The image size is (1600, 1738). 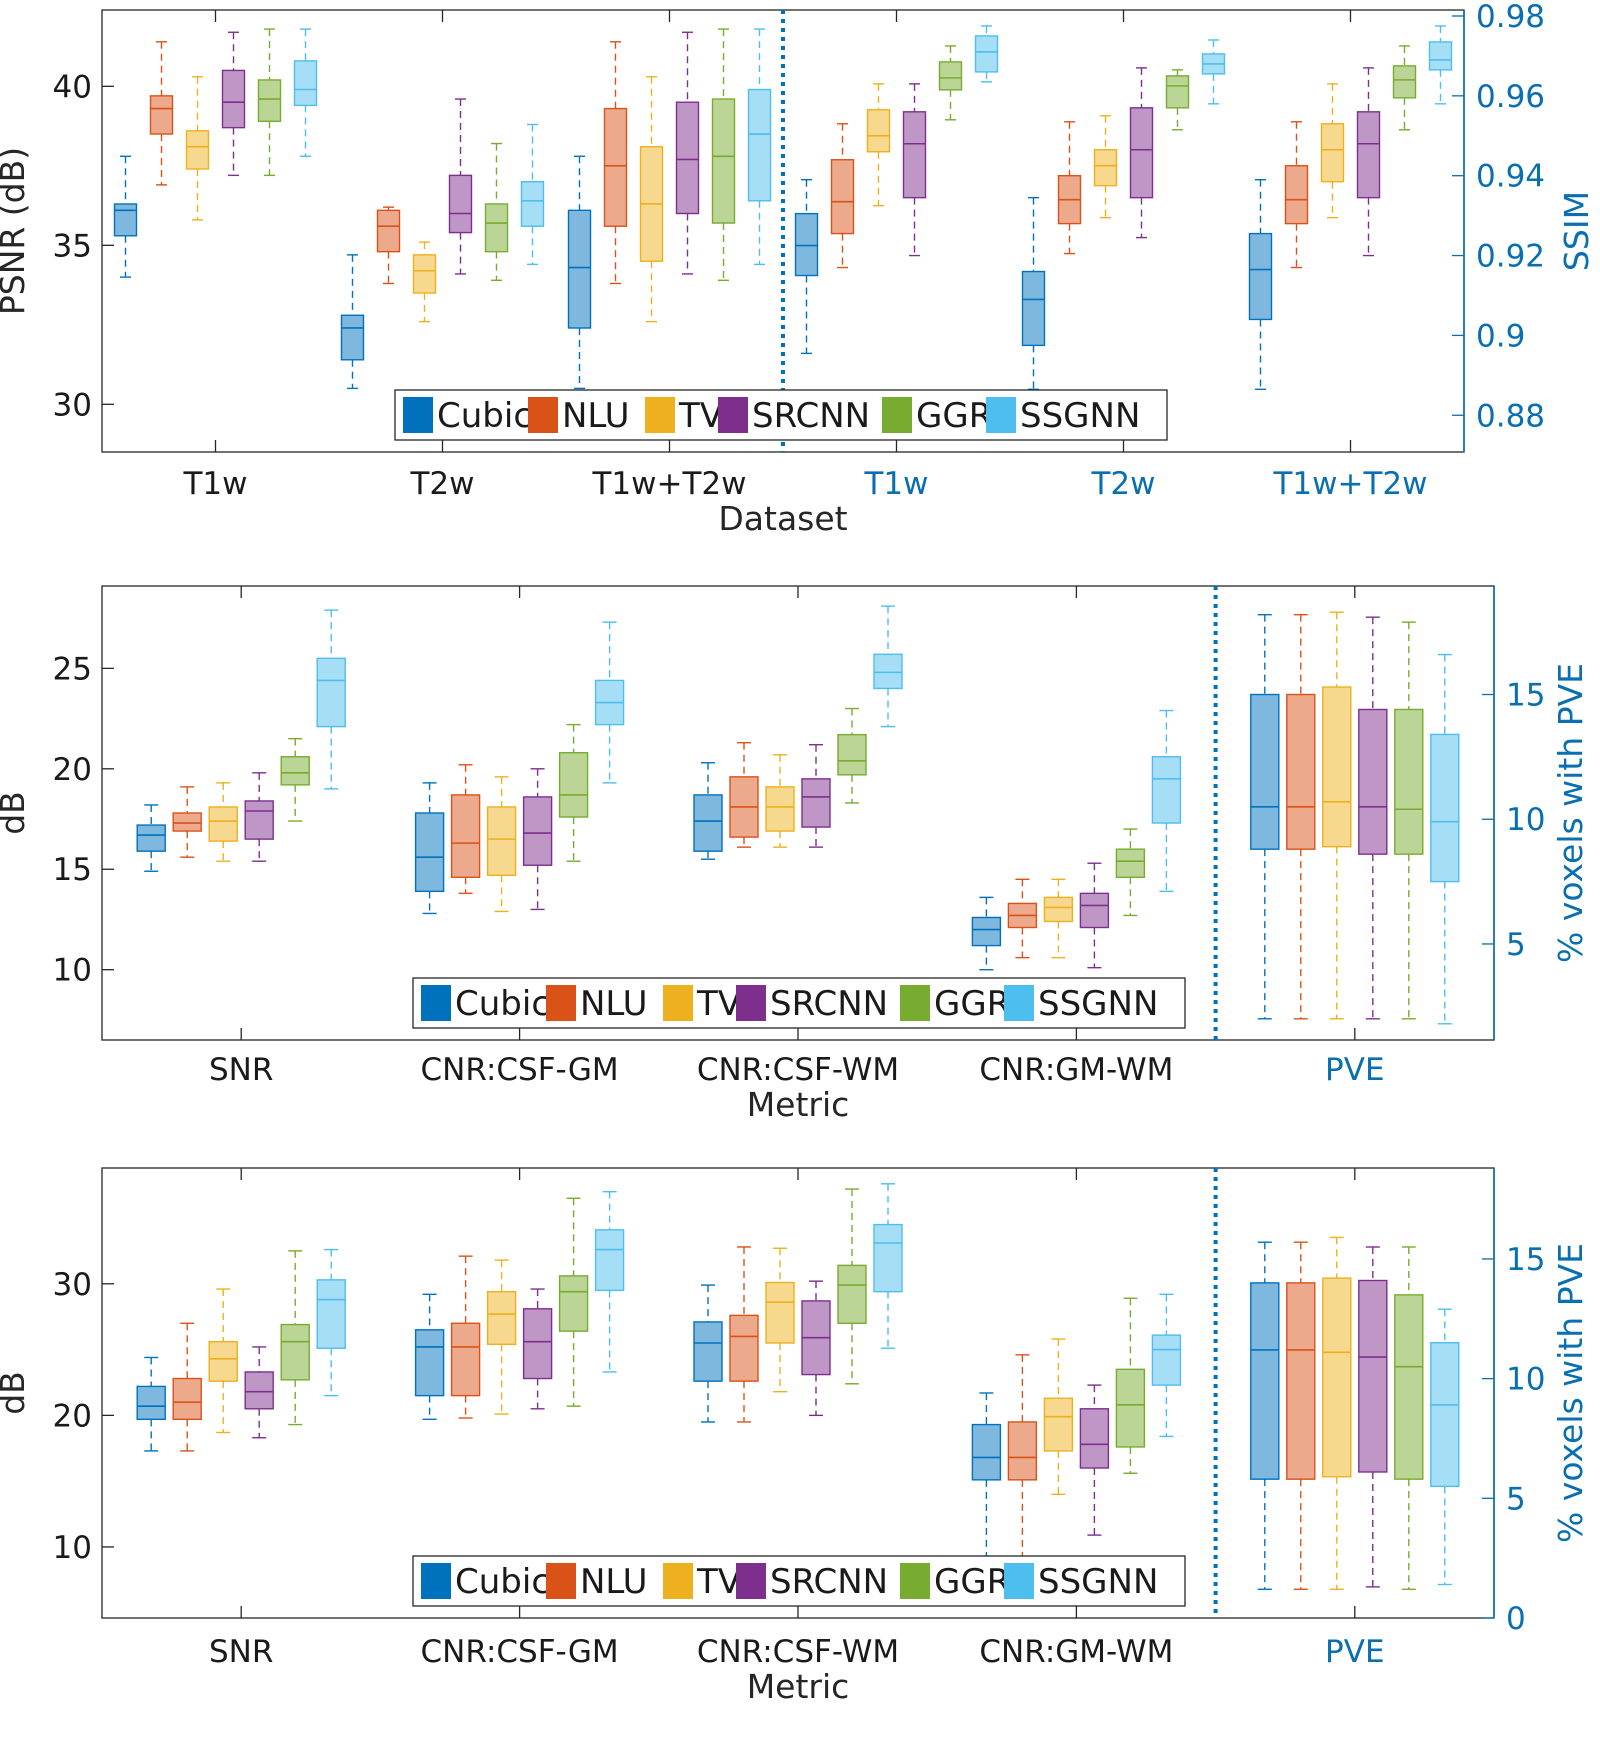 What do you see at coordinates (1516, 1619) in the screenshot?
I see `right-tick-label: 0` at bounding box center [1516, 1619].